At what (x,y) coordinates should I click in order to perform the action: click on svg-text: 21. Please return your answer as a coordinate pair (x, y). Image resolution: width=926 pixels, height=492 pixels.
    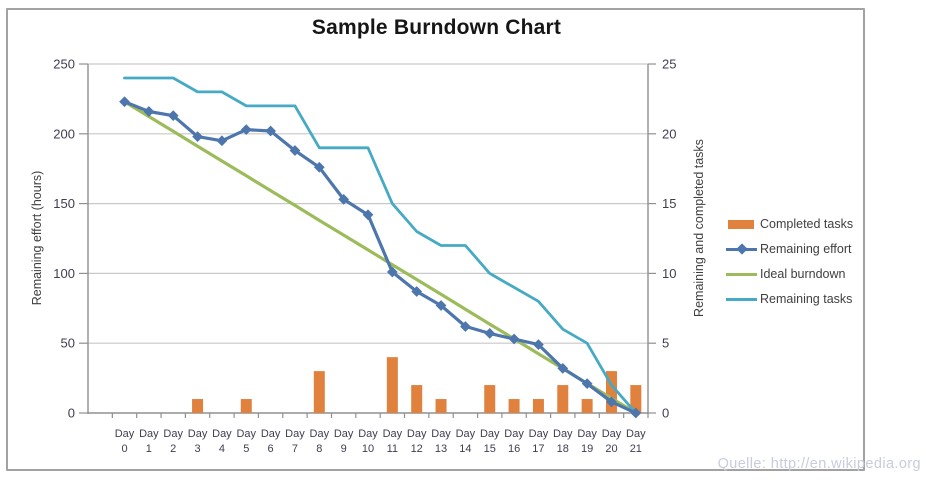
    Looking at the image, I should click on (636, 449).